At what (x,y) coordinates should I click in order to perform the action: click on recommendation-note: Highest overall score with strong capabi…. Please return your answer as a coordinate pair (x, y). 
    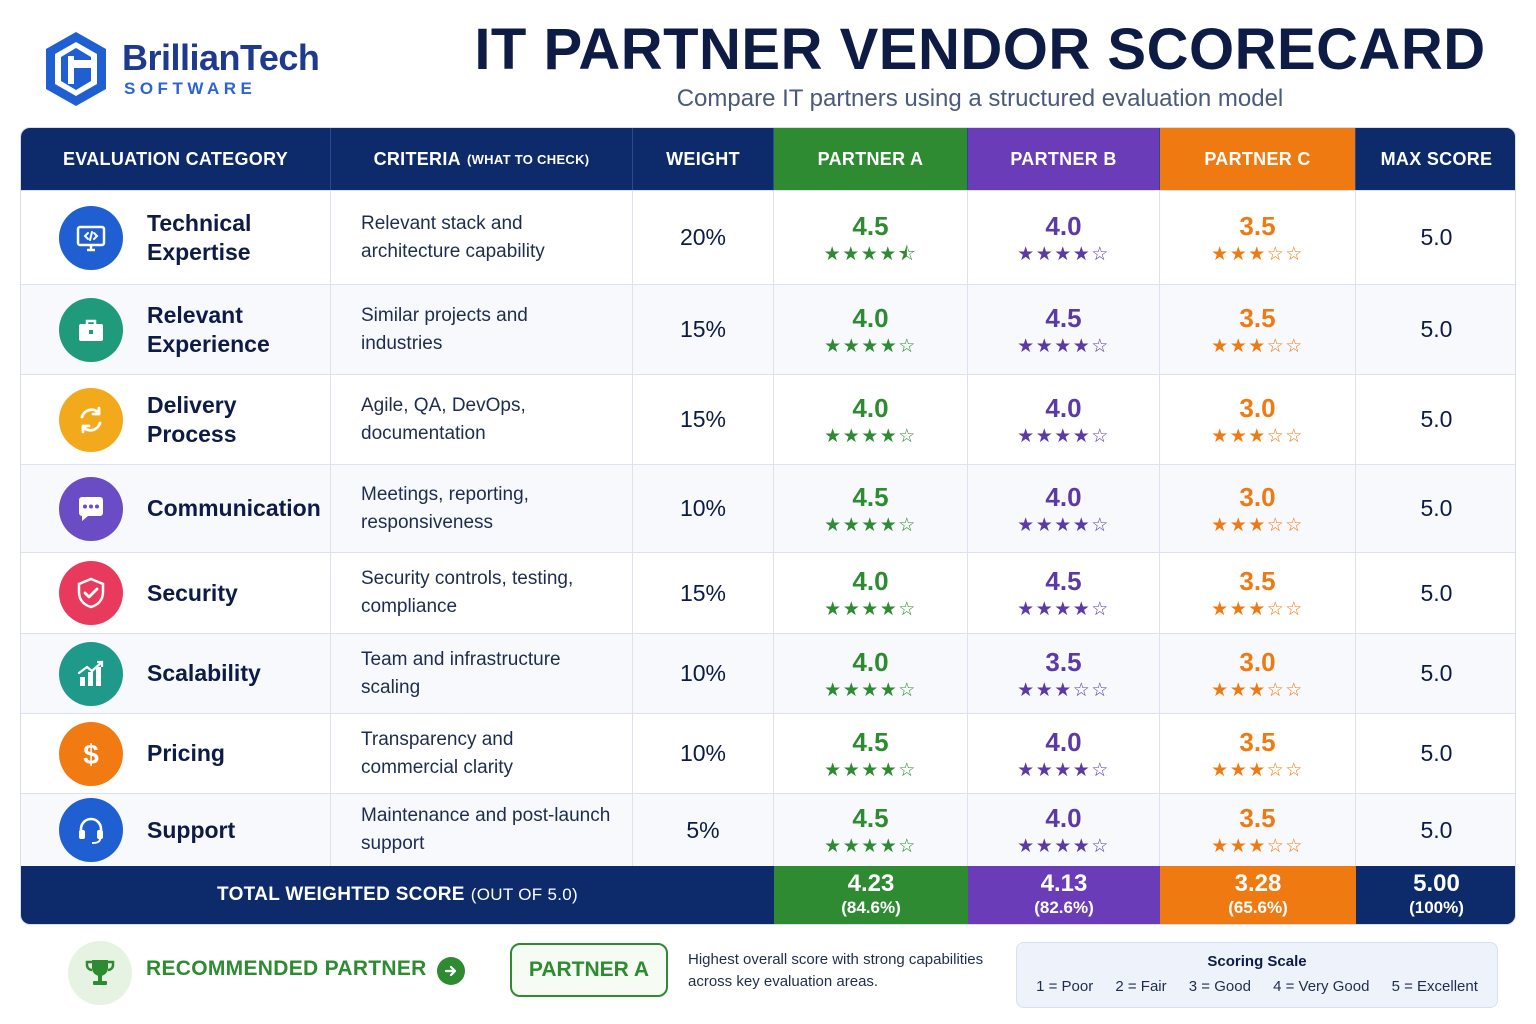
    Looking at the image, I should click on (836, 970).